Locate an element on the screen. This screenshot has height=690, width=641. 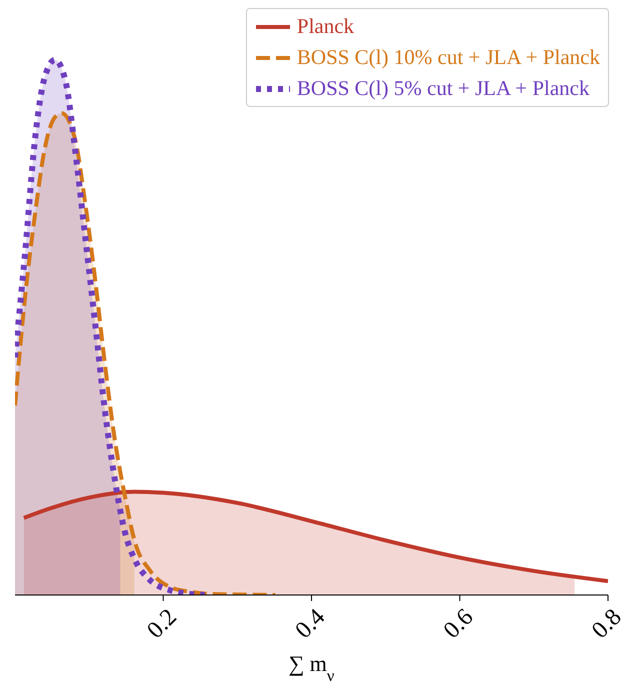
x-tick-label: 0.2 is located at coordinates (162, 624).